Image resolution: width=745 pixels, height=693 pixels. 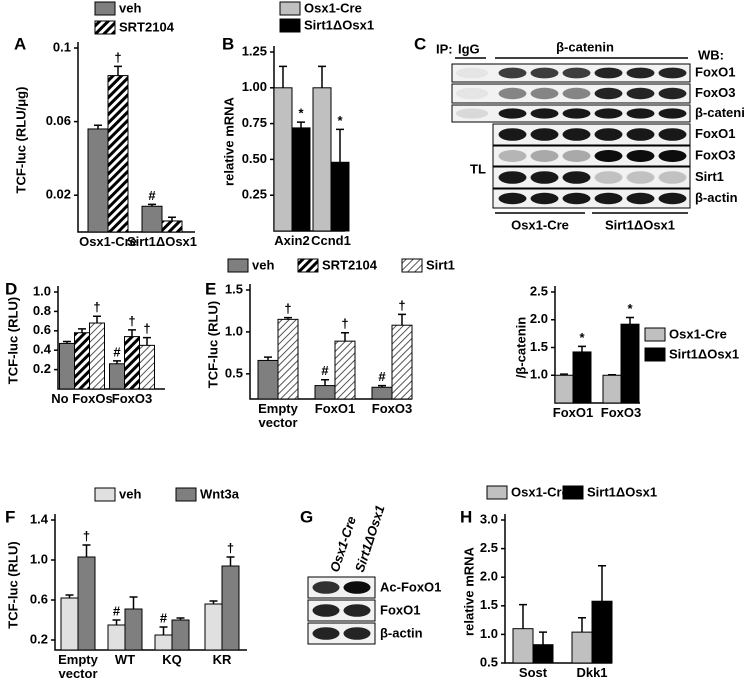 I want to click on x-label-box: Axin2, so click(x=291, y=241).